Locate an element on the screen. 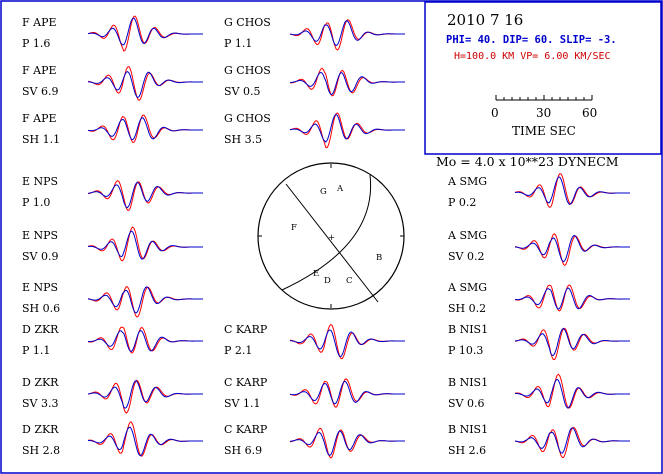  trace-component-label: SV 0.2 is located at coordinates (466, 256).